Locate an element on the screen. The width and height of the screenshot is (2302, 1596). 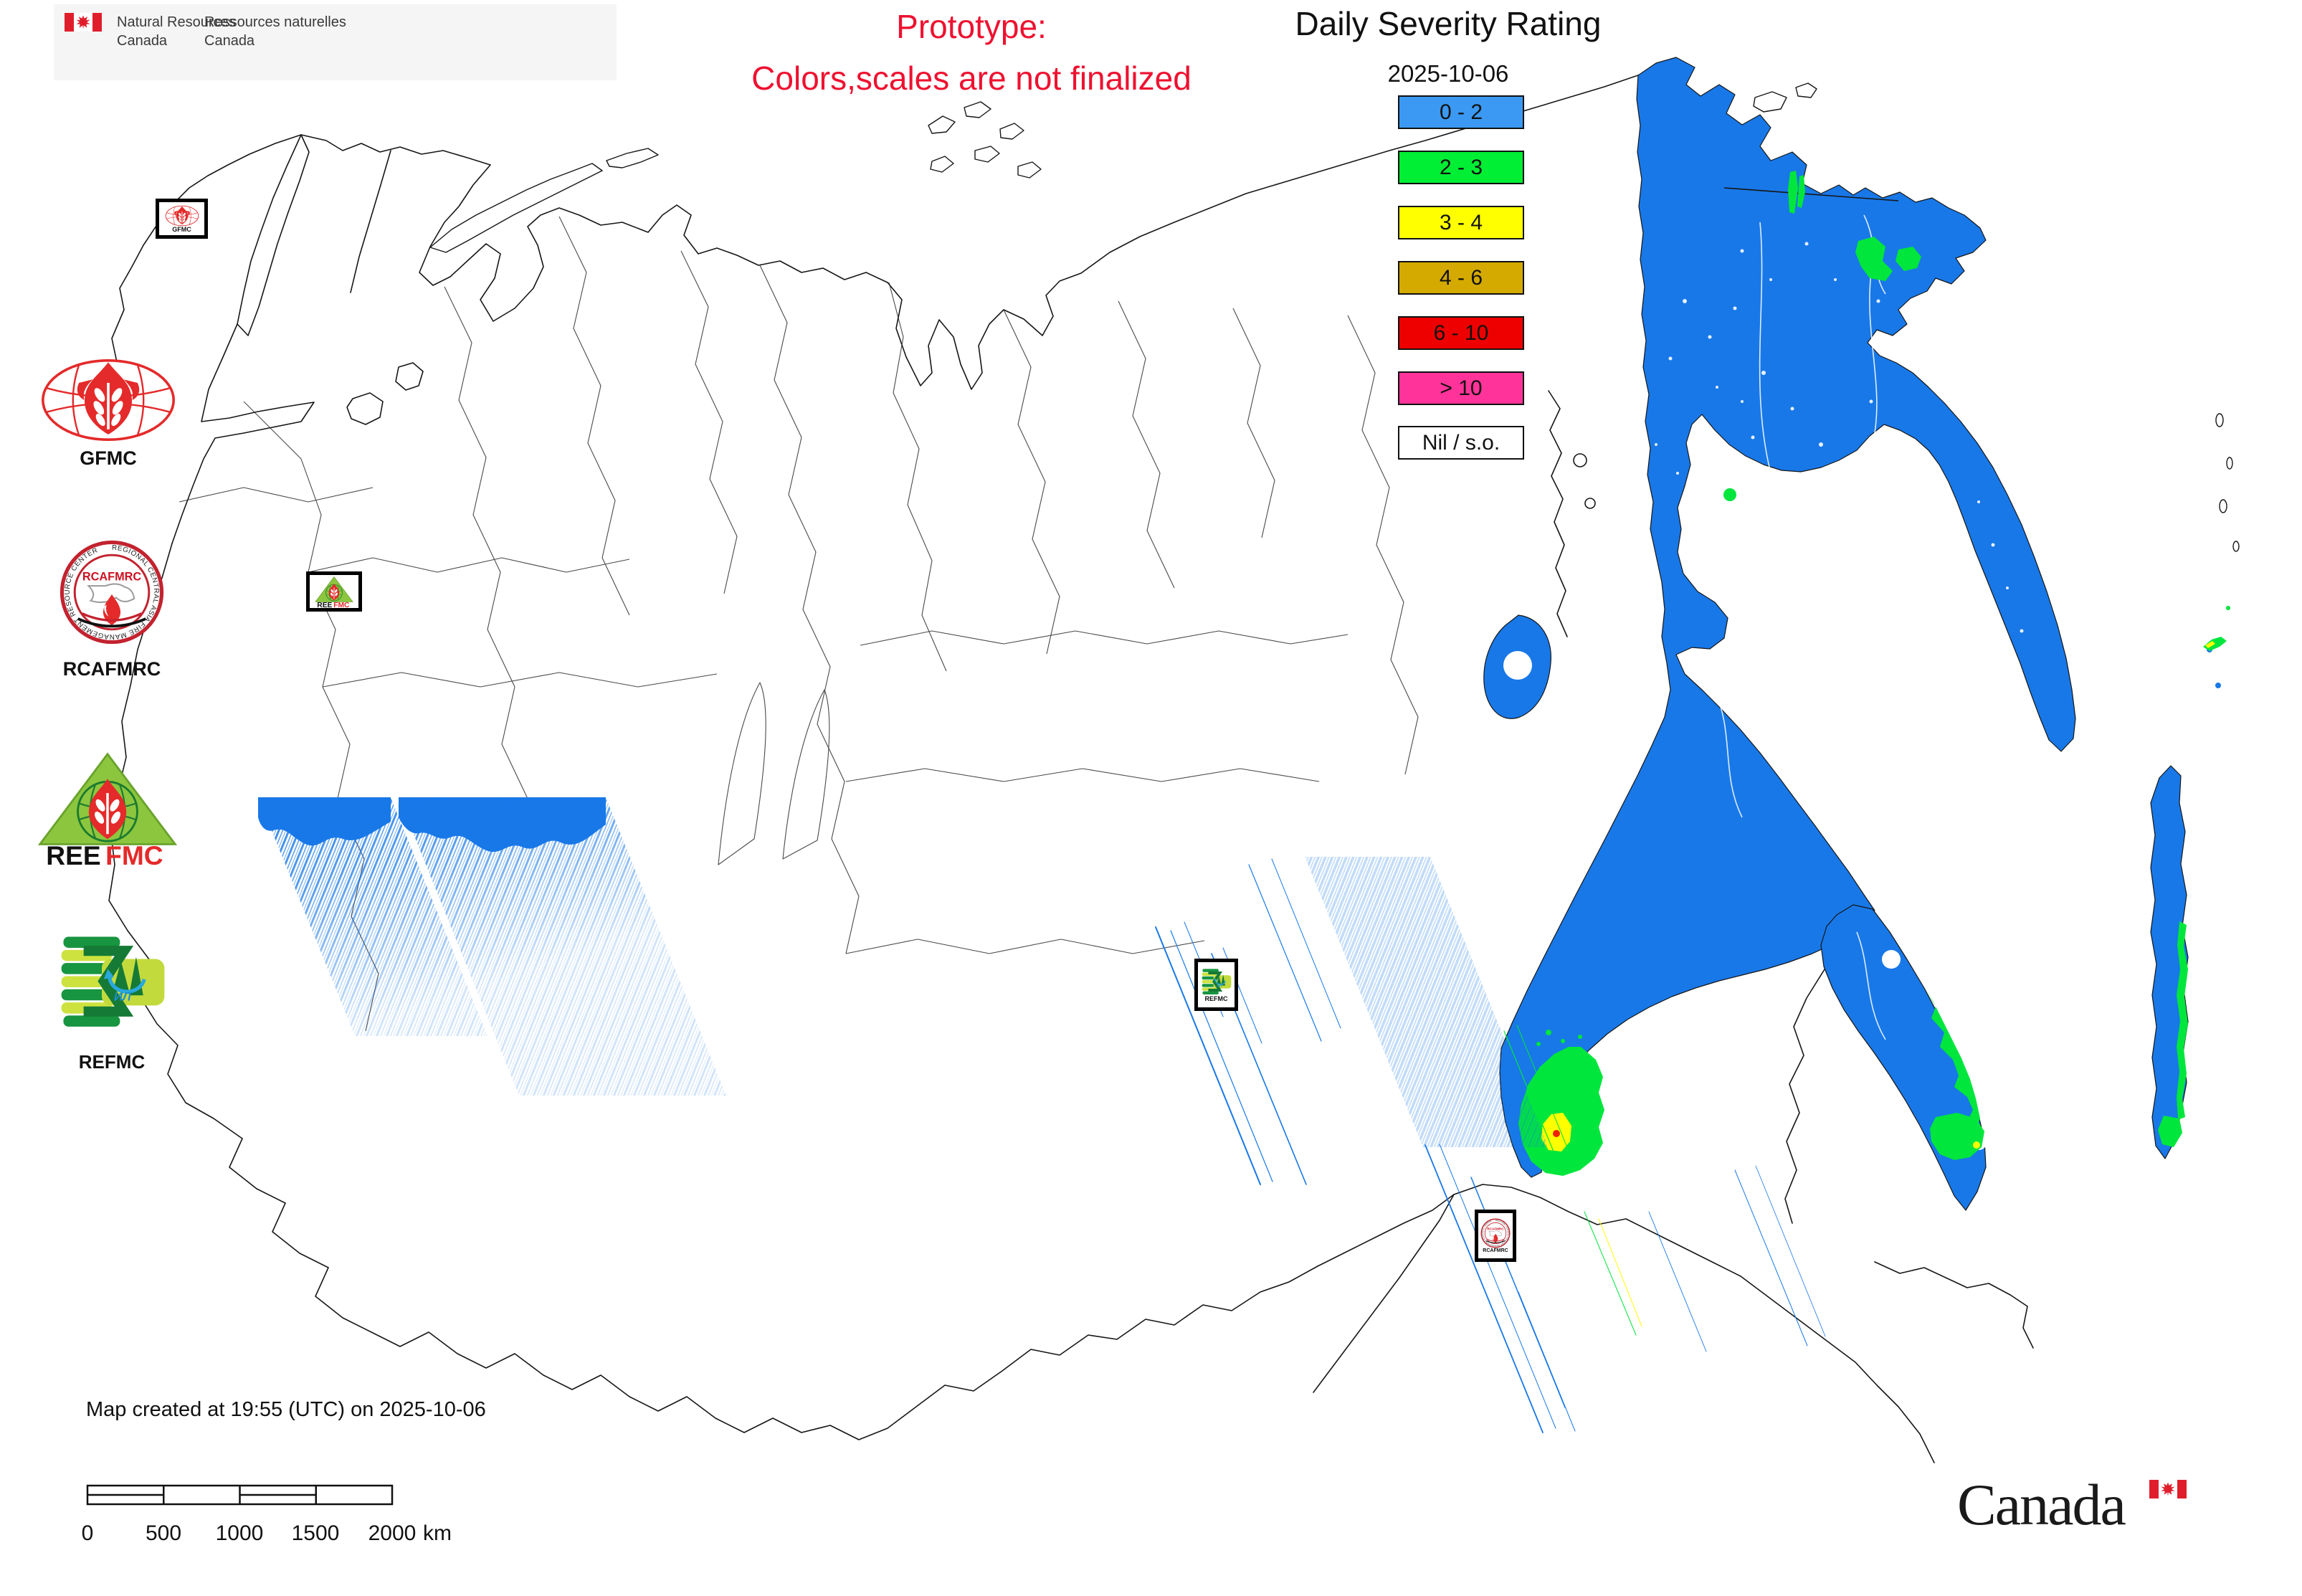
reefmc-marker-icon is located at coordinates (334, 592).